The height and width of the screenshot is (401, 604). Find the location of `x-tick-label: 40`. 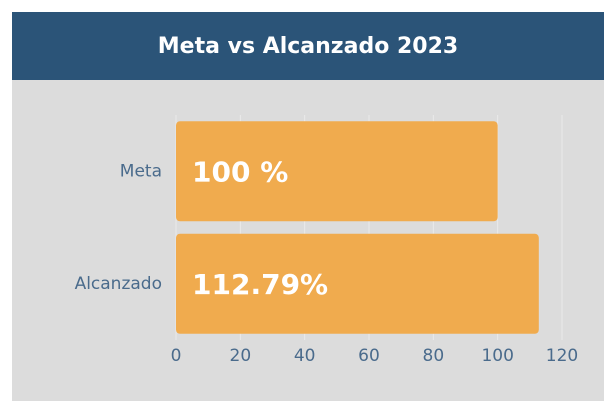

x-tick-label: 40 is located at coordinates (305, 356).